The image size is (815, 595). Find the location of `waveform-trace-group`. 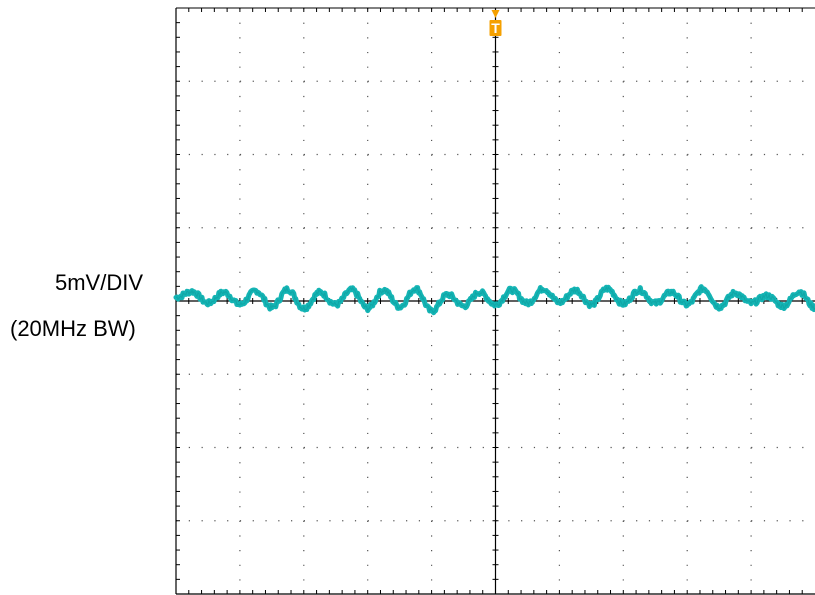

waveform-trace-group is located at coordinates (494, 300).